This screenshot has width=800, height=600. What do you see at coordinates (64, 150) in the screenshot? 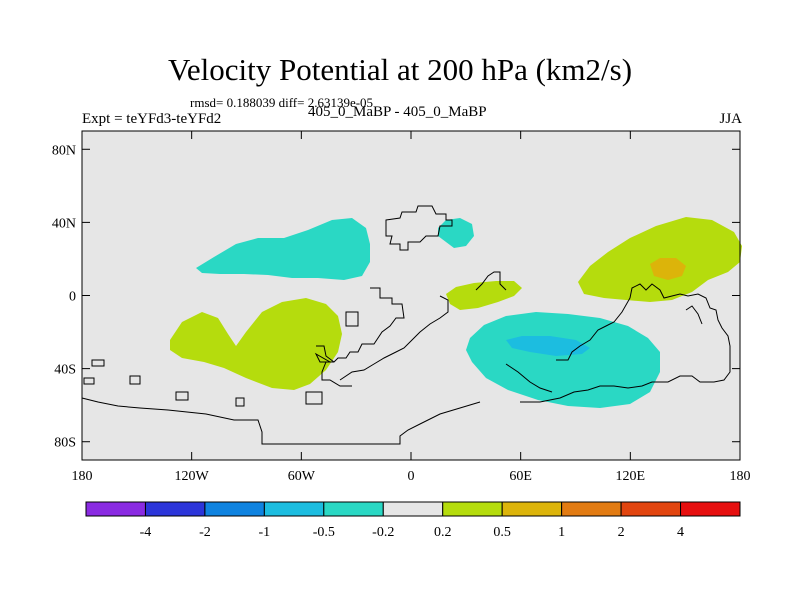
I see `y-tick-label: 80N` at bounding box center [64, 150].